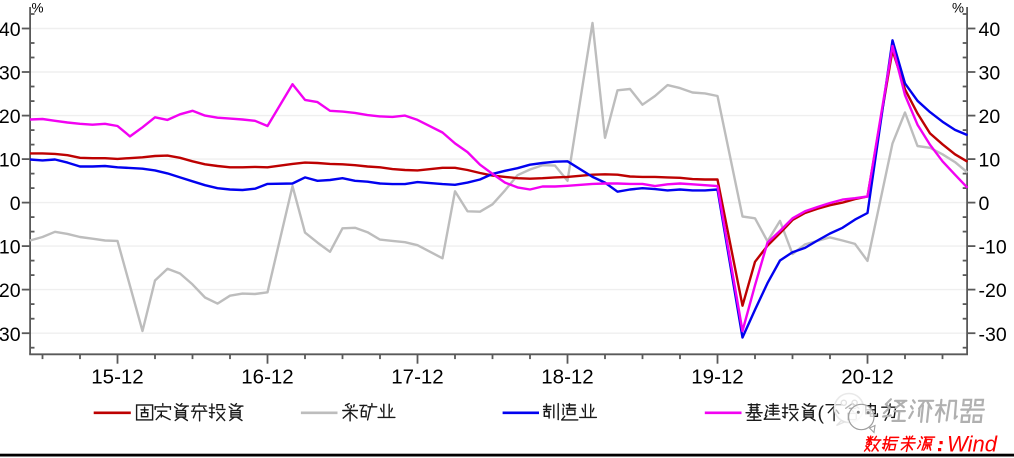 The width and height of the screenshot is (1014, 458). Describe the element at coordinates (567, 376) in the screenshot. I see `svg-text: 18-12` at that location.